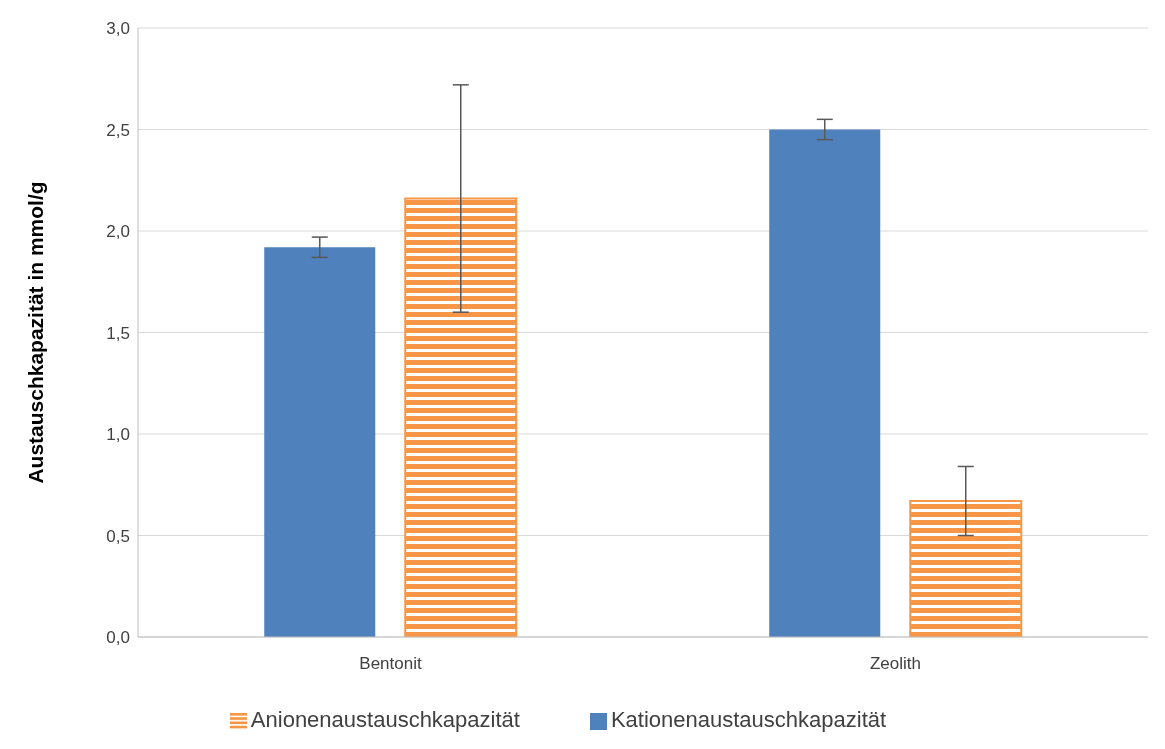 Image resolution: width=1165 pixels, height=749 pixels. What do you see at coordinates (118, 232) in the screenshot?
I see `y-tick-label: 2,0` at bounding box center [118, 232].